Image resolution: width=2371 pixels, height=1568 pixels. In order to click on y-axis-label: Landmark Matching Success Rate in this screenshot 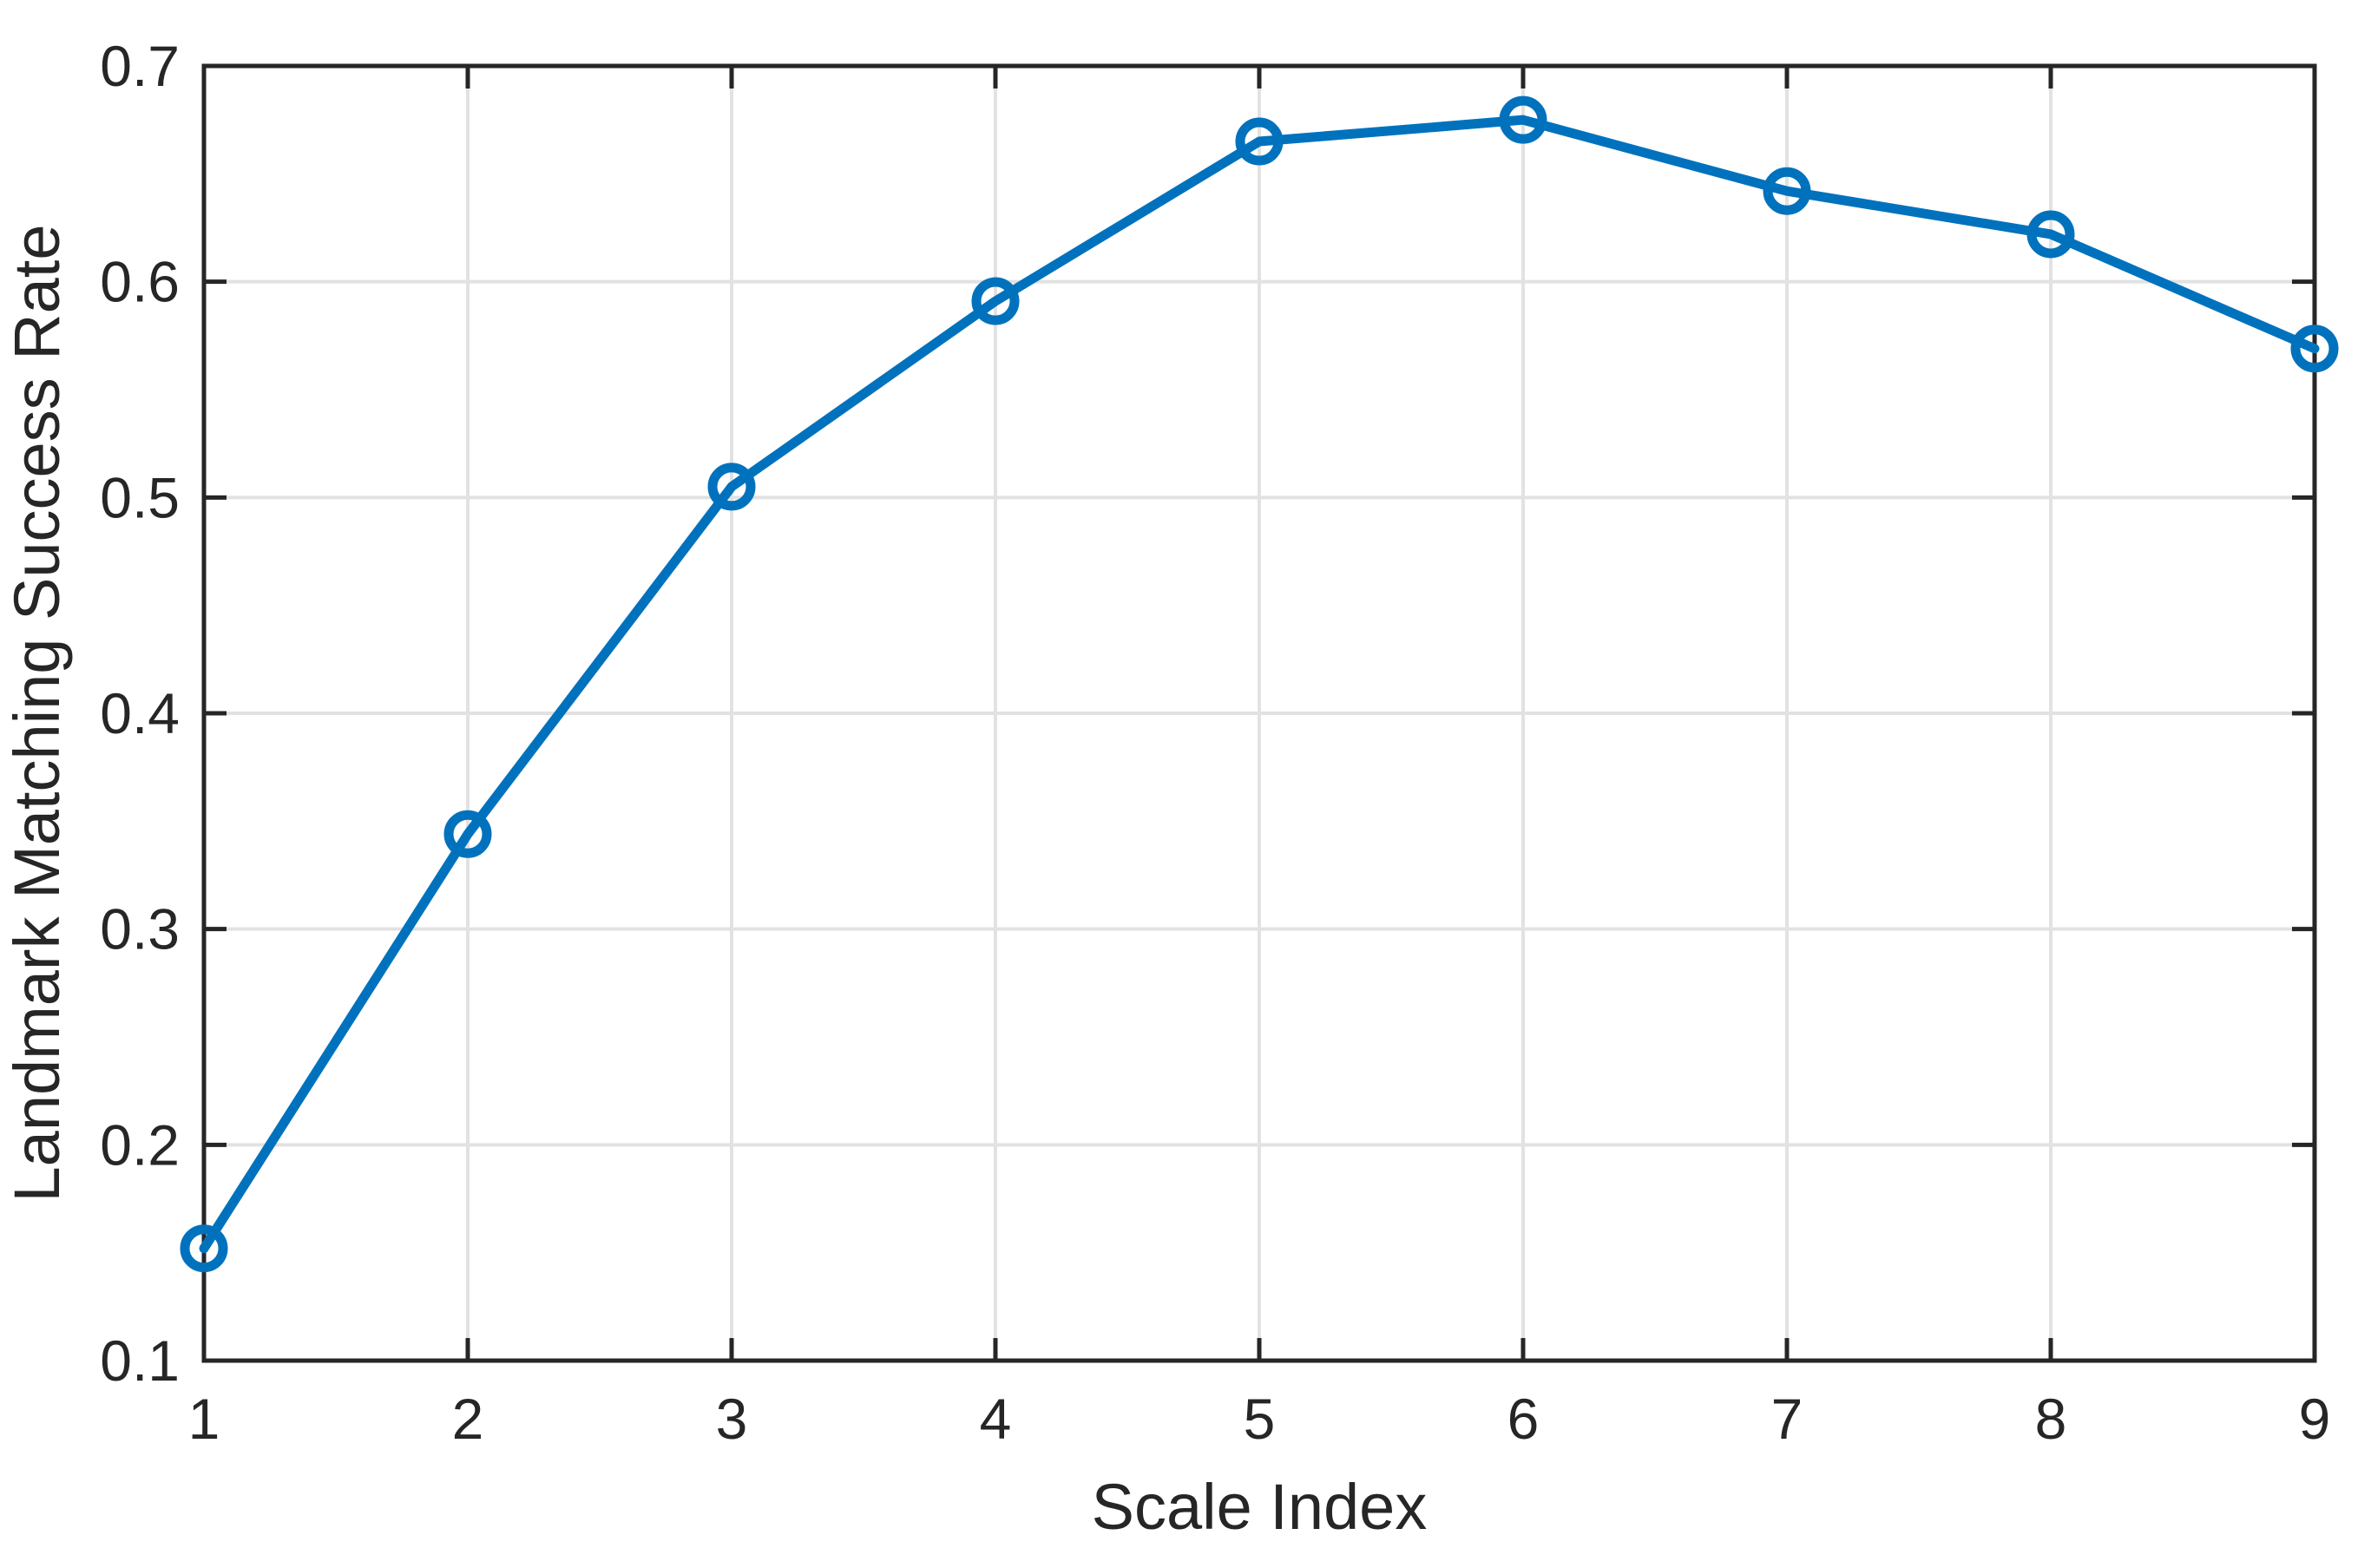, I will do `click(37, 714)`.